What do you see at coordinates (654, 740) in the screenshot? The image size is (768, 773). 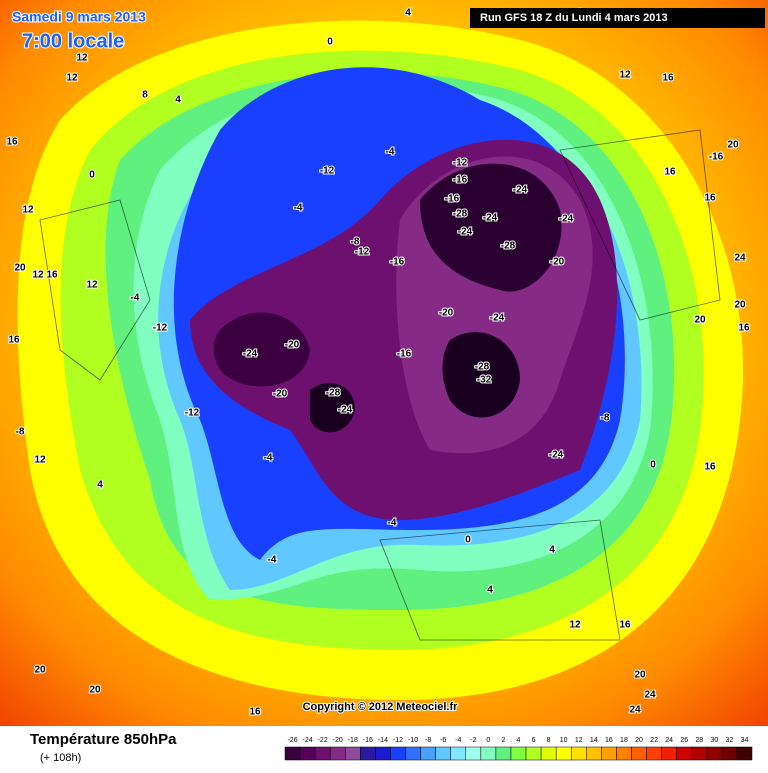 I see `legend-label: 22` at bounding box center [654, 740].